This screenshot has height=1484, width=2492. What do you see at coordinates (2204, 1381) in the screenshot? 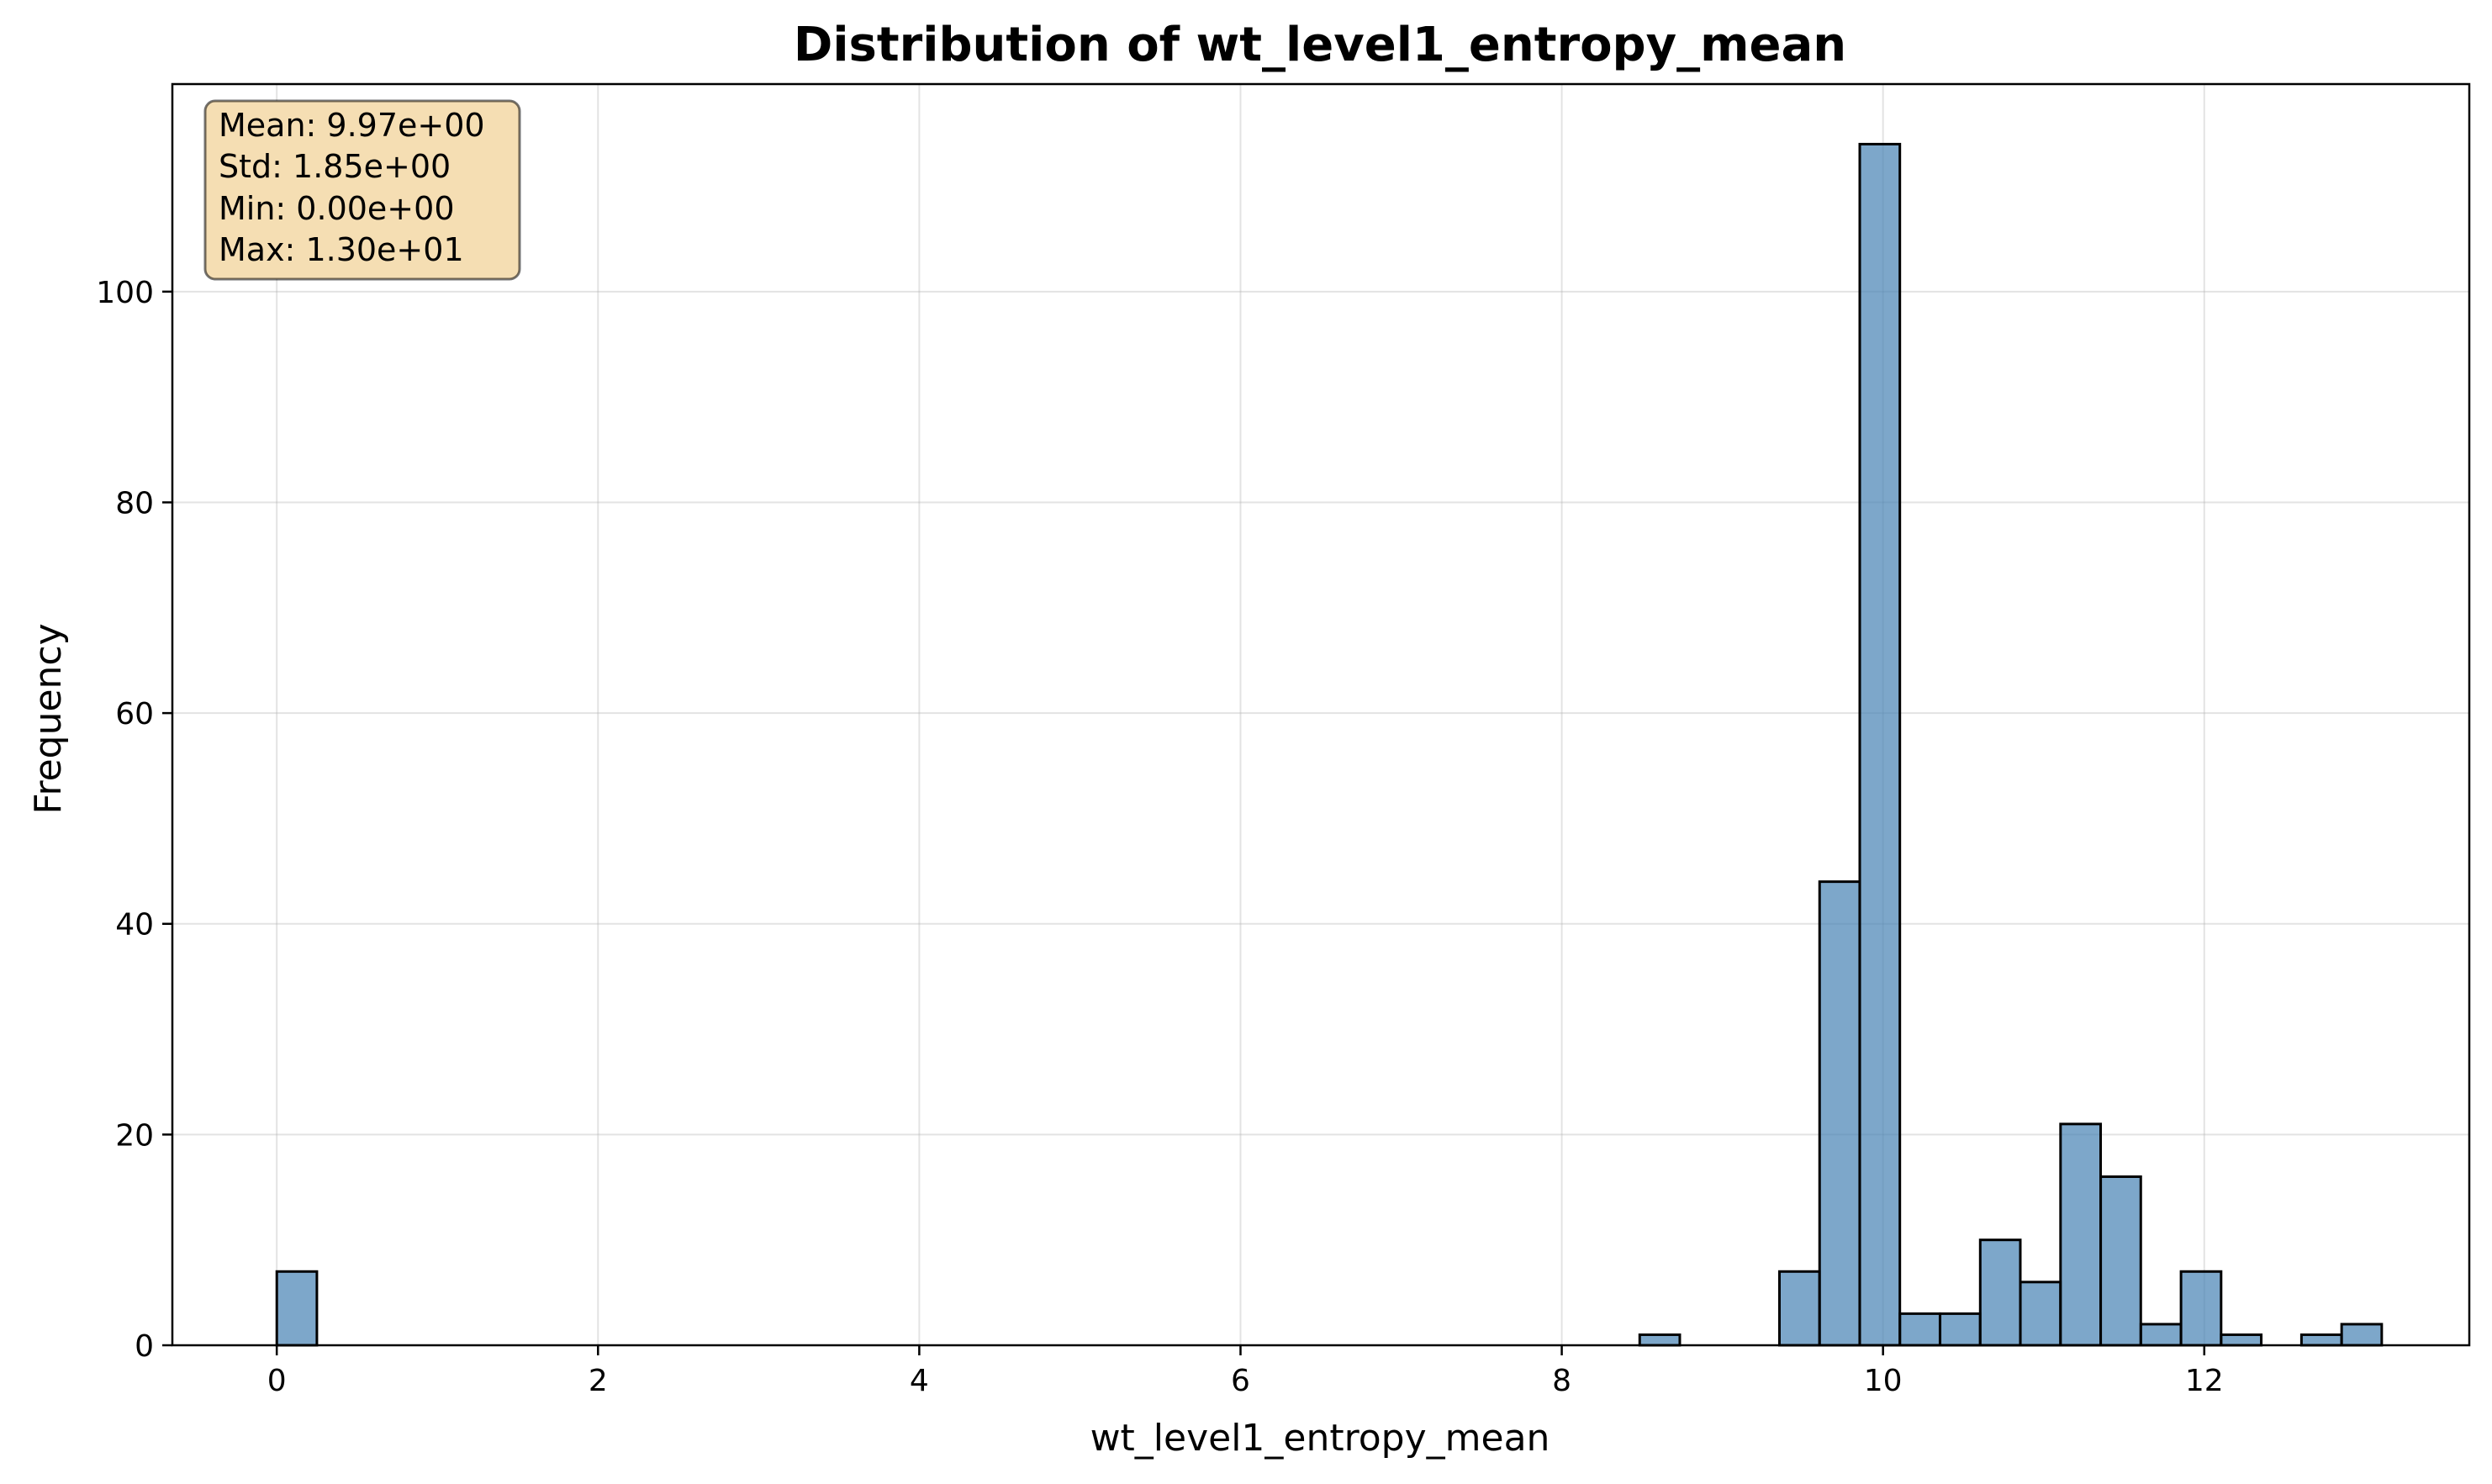
I see `x-tick-label: 12` at bounding box center [2204, 1381].